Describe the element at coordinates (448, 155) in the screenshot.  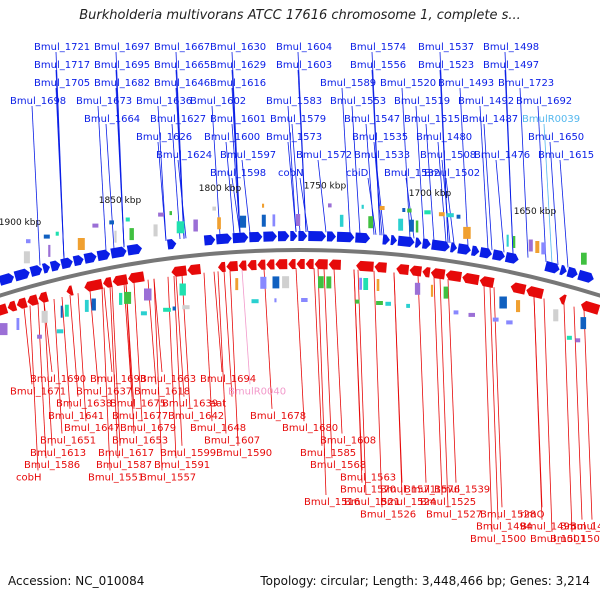
I see `feature-label: Bmul_1508` at that location.